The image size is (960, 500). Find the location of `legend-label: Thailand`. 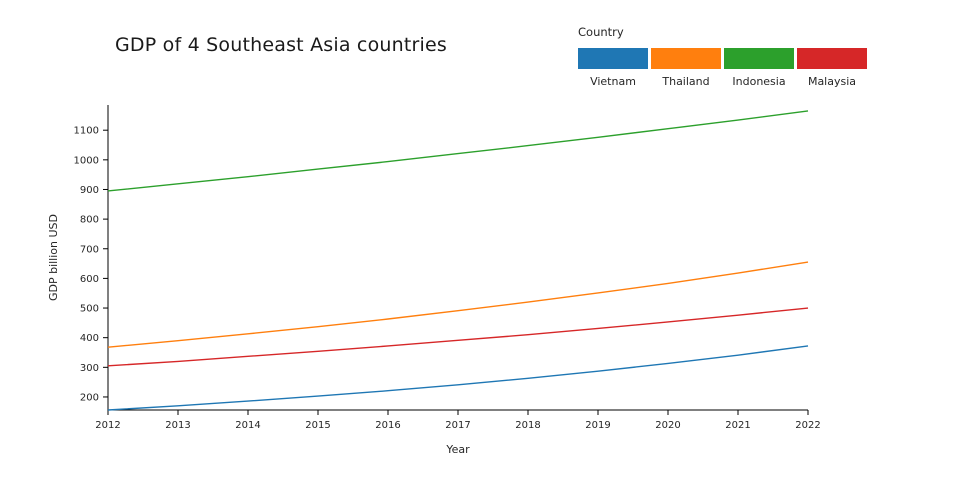

legend-label: Thailand is located at coordinates (686, 81).